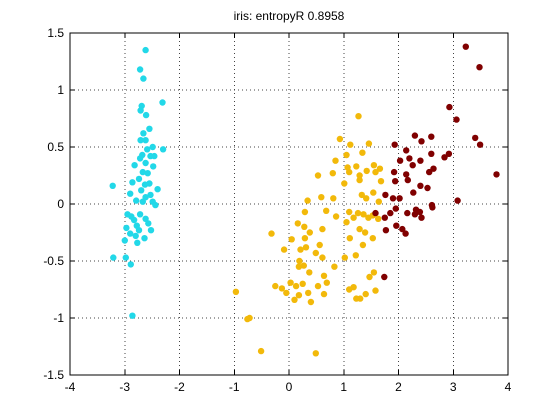 The height and width of the screenshot is (420, 560). Describe the element at coordinates (343, 387) in the screenshot. I see `x-tick-label: 1` at that location.